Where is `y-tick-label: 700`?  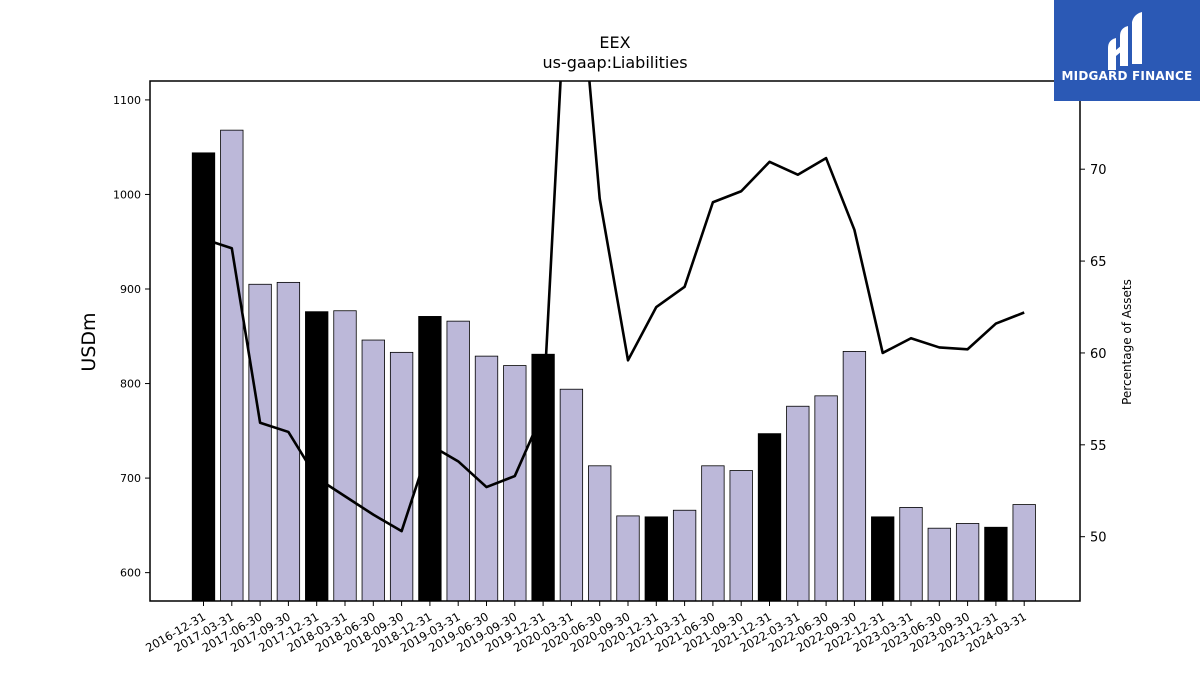
y-tick-label: 700 is located at coordinates (130, 478).